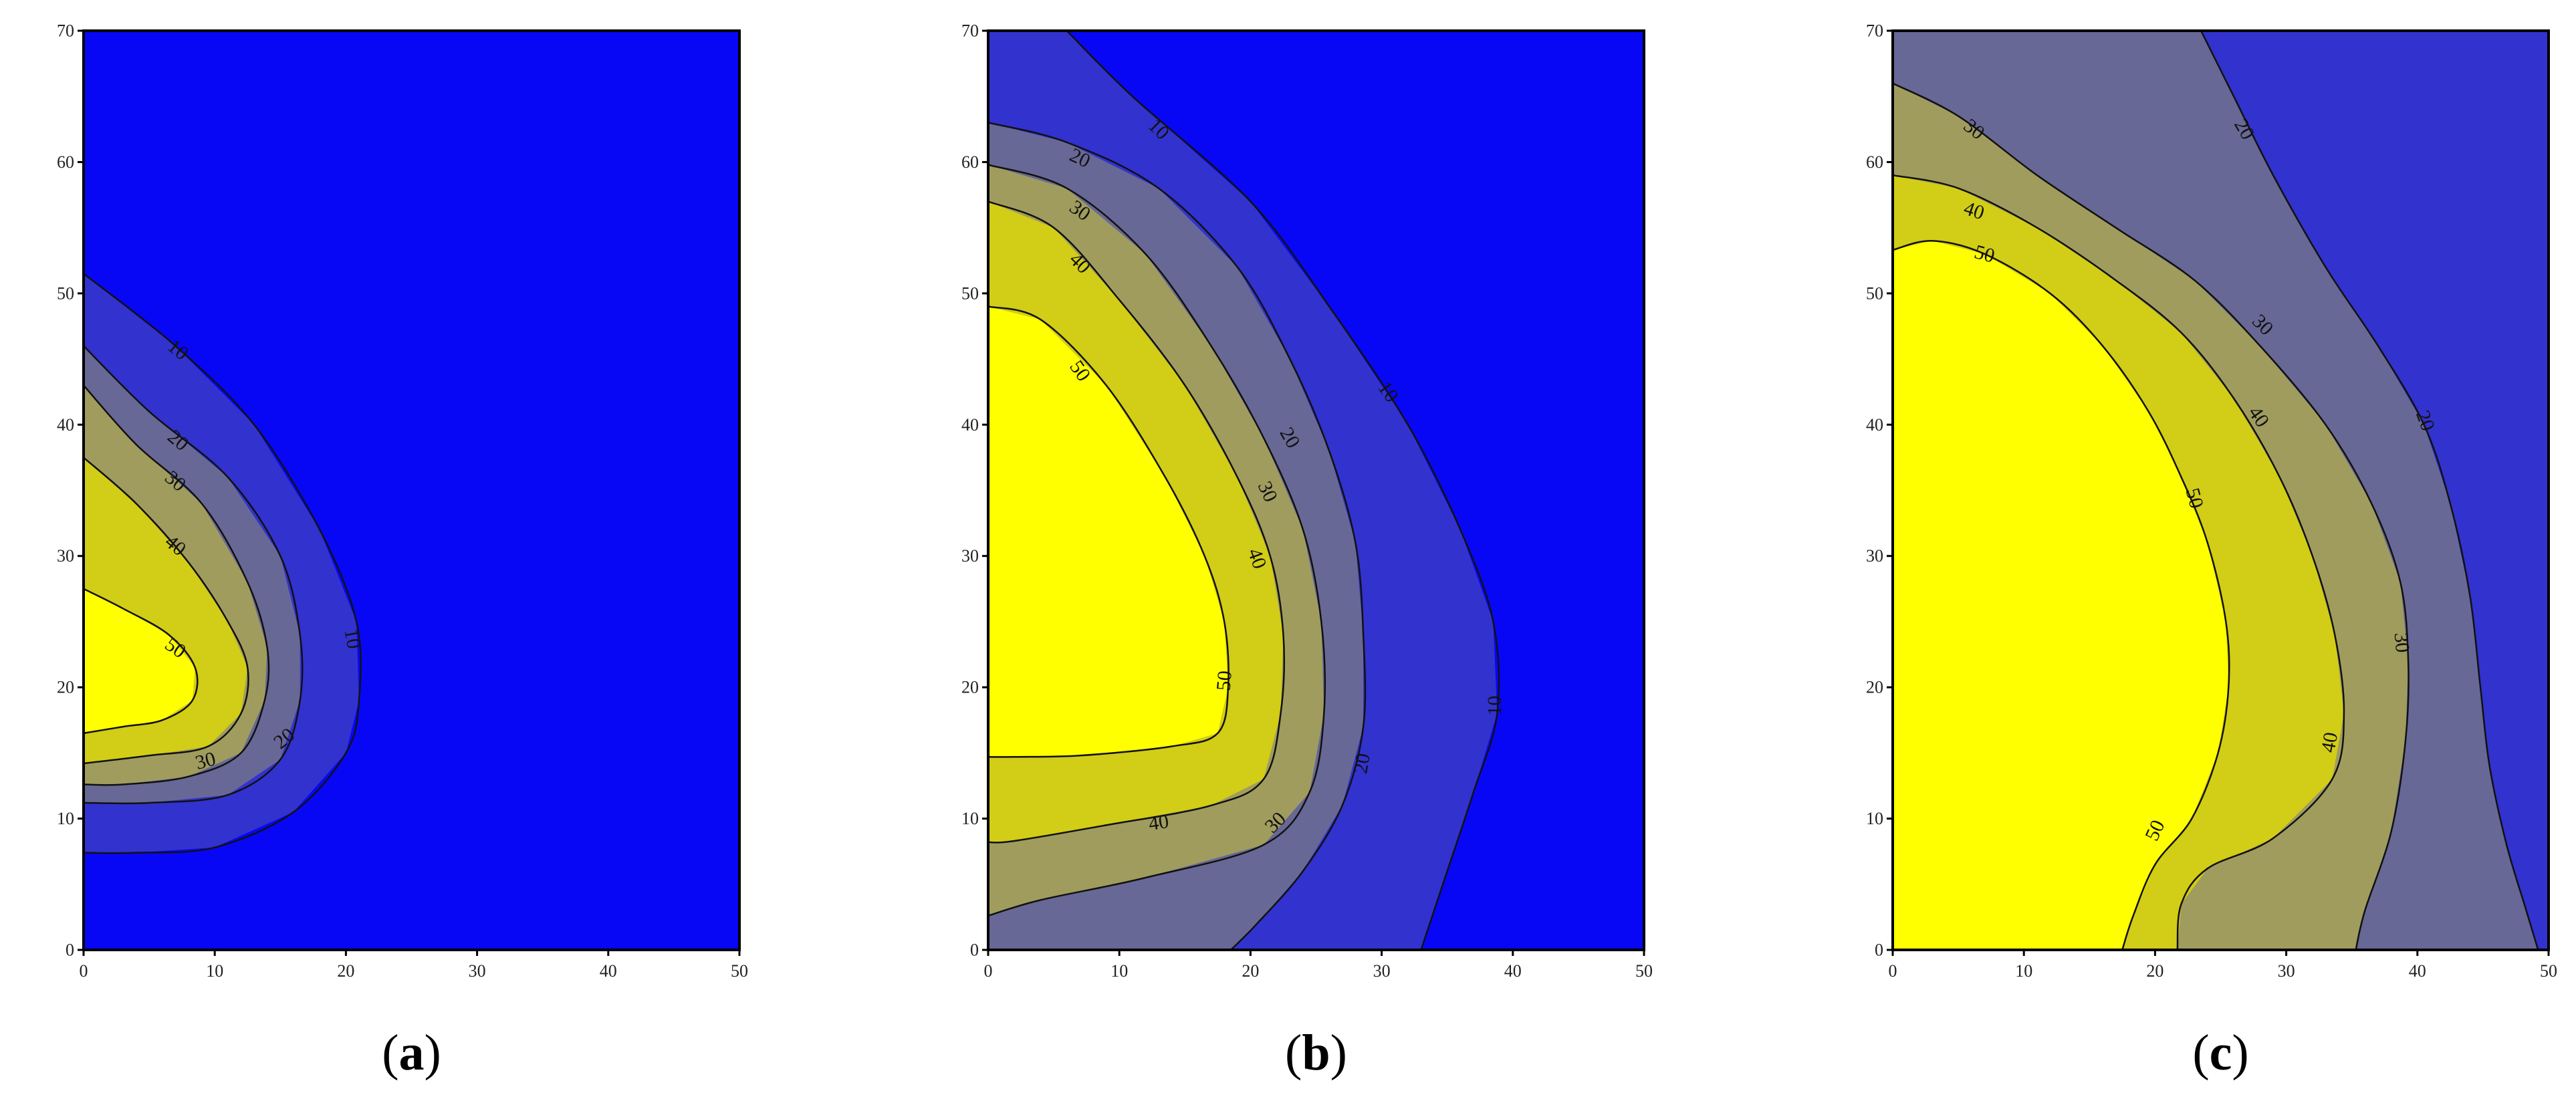 Image resolution: width=2576 pixels, height=1113 pixels. What do you see at coordinates (411, 1053) in the screenshot?
I see `panel-label: (a)` at bounding box center [411, 1053].